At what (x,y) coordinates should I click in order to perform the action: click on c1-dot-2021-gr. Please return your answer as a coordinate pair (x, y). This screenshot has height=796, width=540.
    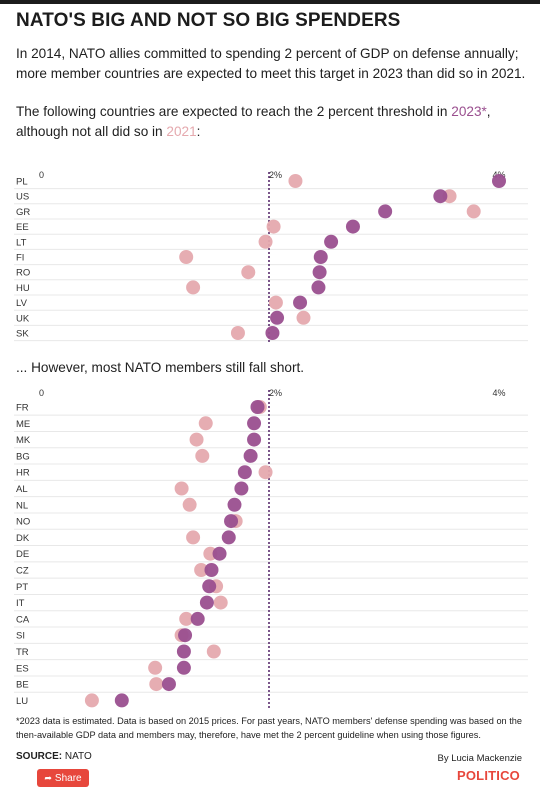
    Looking at the image, I should click on (473, 211).